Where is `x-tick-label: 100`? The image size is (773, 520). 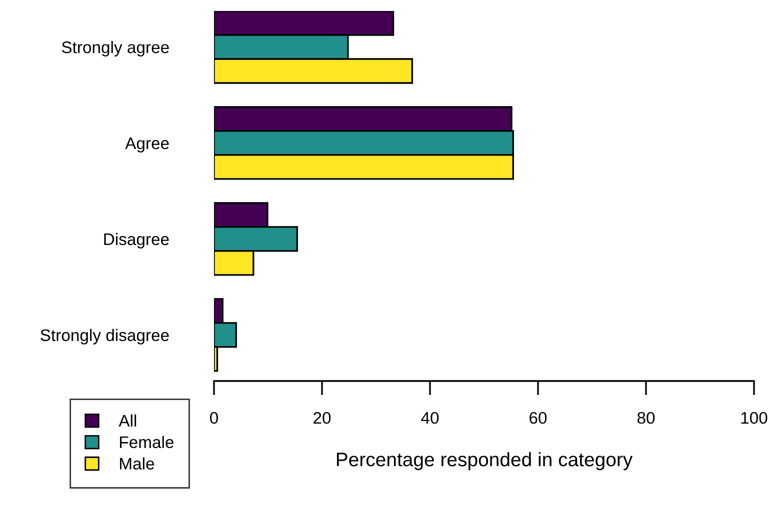
x-tick-label: 100 is located at coordinates (754, 418).